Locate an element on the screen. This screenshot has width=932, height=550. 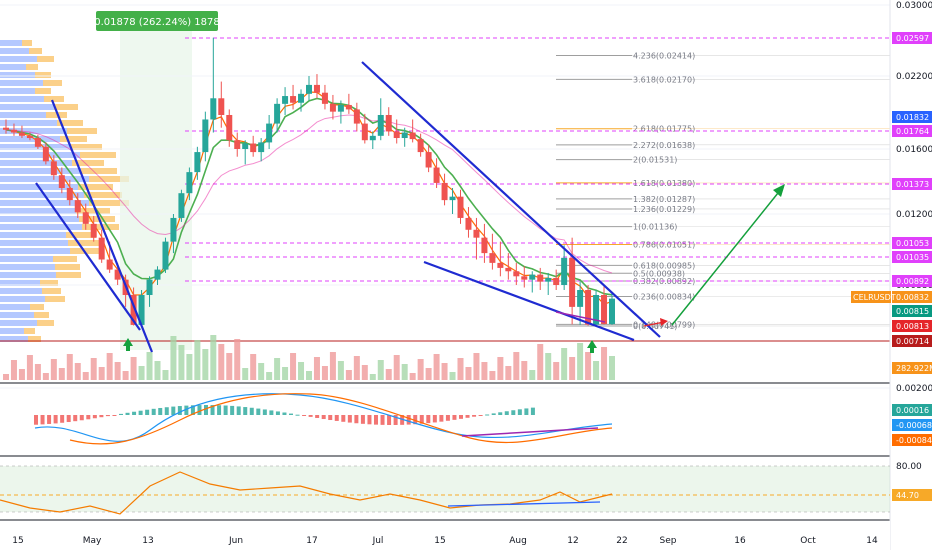
rsi-band is located at coordinates (445, 489).